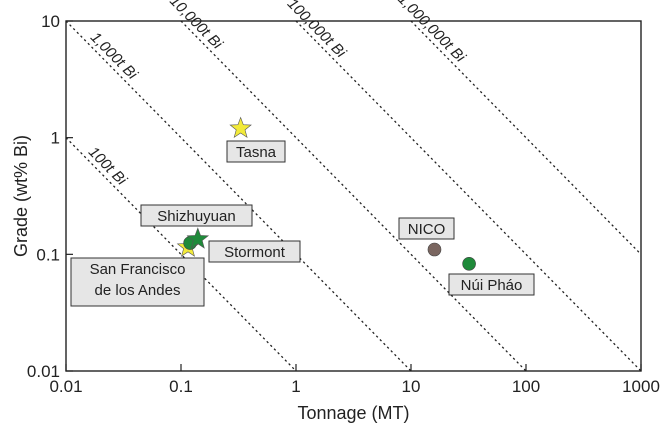 The width and height of the screenshot is (667, 430). Describe the element at coordinates (181, 386) in the screenshot. I see `x-tick-label: 0.1` at that location.